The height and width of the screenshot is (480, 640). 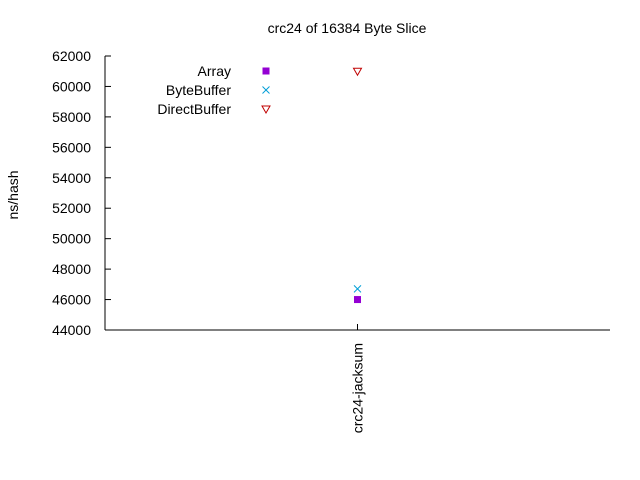 What do you see at coordinates (13, 194) in the screenshot?
I see `y-axis-label: ns/hash` at bounding box center [13, 194].